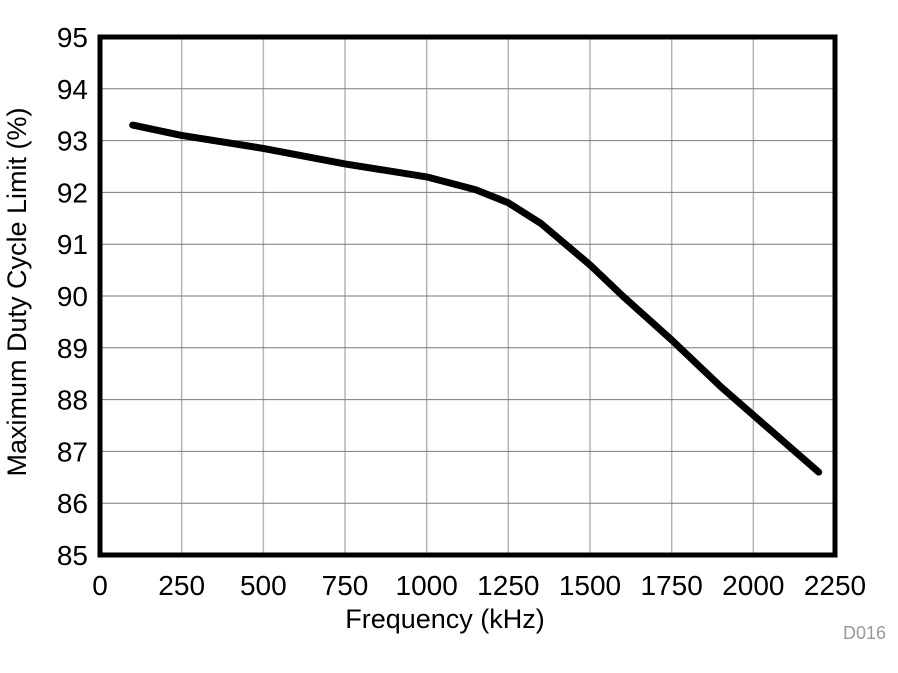 The image size is (898, 673). I want to click on y-tick-label: 87, so click(72, 451).